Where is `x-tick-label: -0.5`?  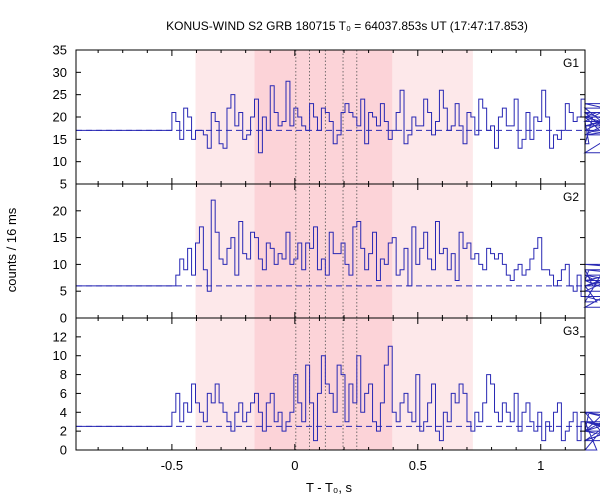
x-tick-label: -0.5 is located at coordinates (172, 465).